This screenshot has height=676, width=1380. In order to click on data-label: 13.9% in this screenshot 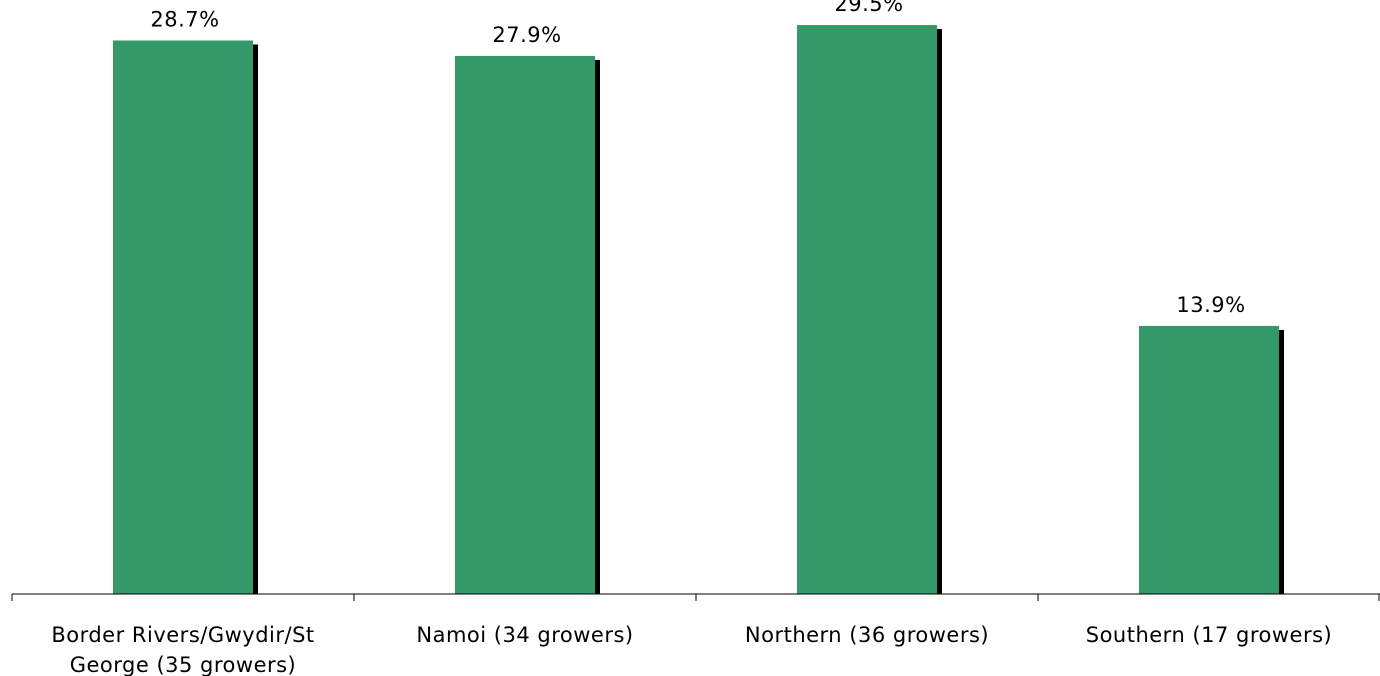, I will do `click(1210, 305)`.